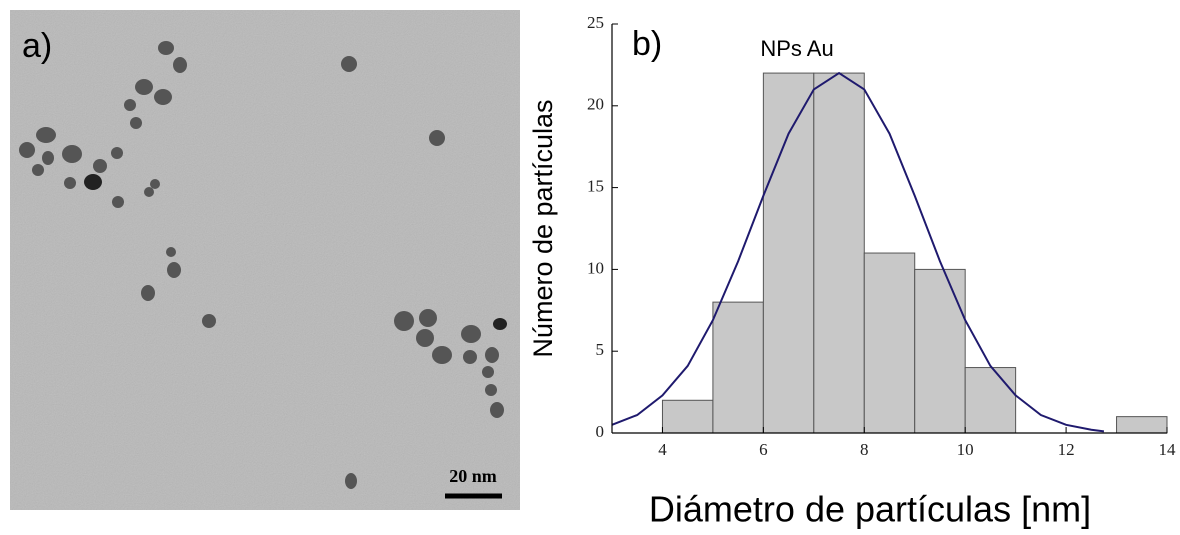 The width and height of the screenshot is (1180, 535). What do you see at coordinates (595, 186) in the screenshot?
I see `y-tick-label: 15` at bounding box center [595, 186].